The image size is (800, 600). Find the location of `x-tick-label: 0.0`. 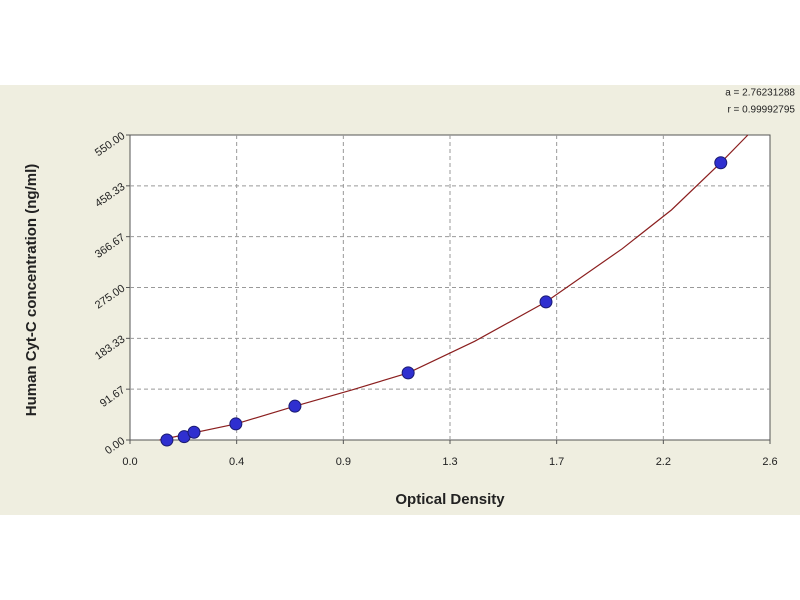

x-tick-label: 0.0 is located at coordinates (129, 462).